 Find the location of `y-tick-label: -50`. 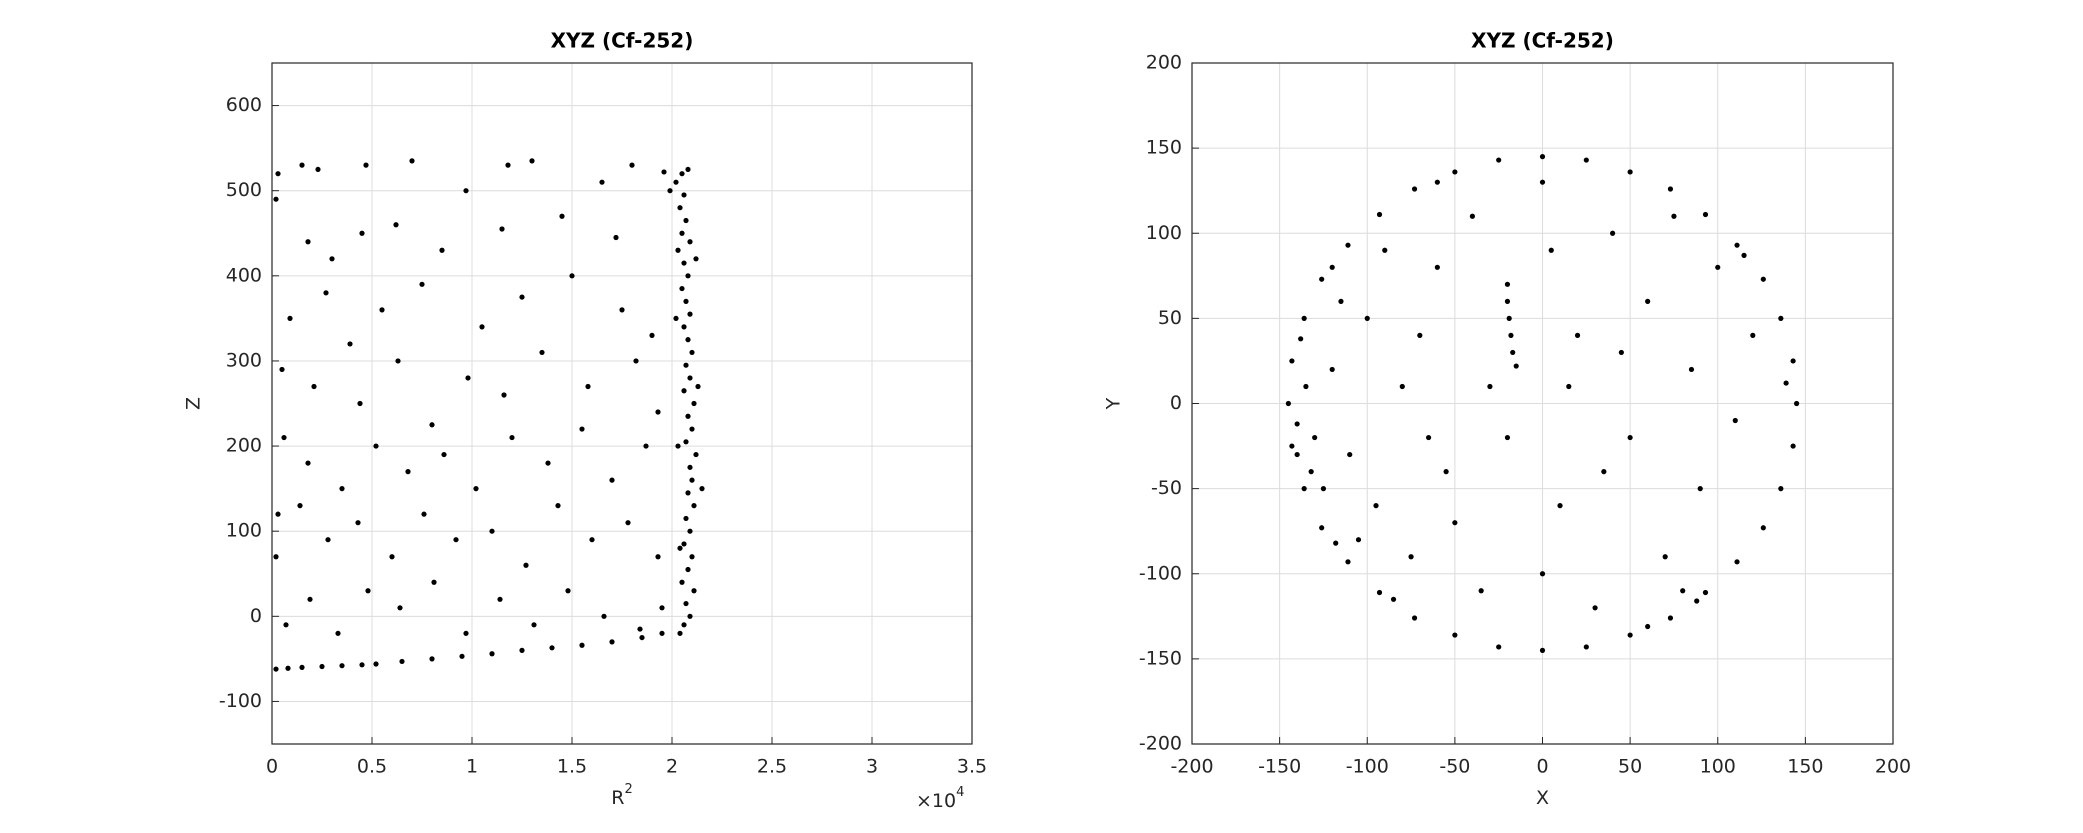

y-tick-label: -50 is located at coordinates (1166, 488).